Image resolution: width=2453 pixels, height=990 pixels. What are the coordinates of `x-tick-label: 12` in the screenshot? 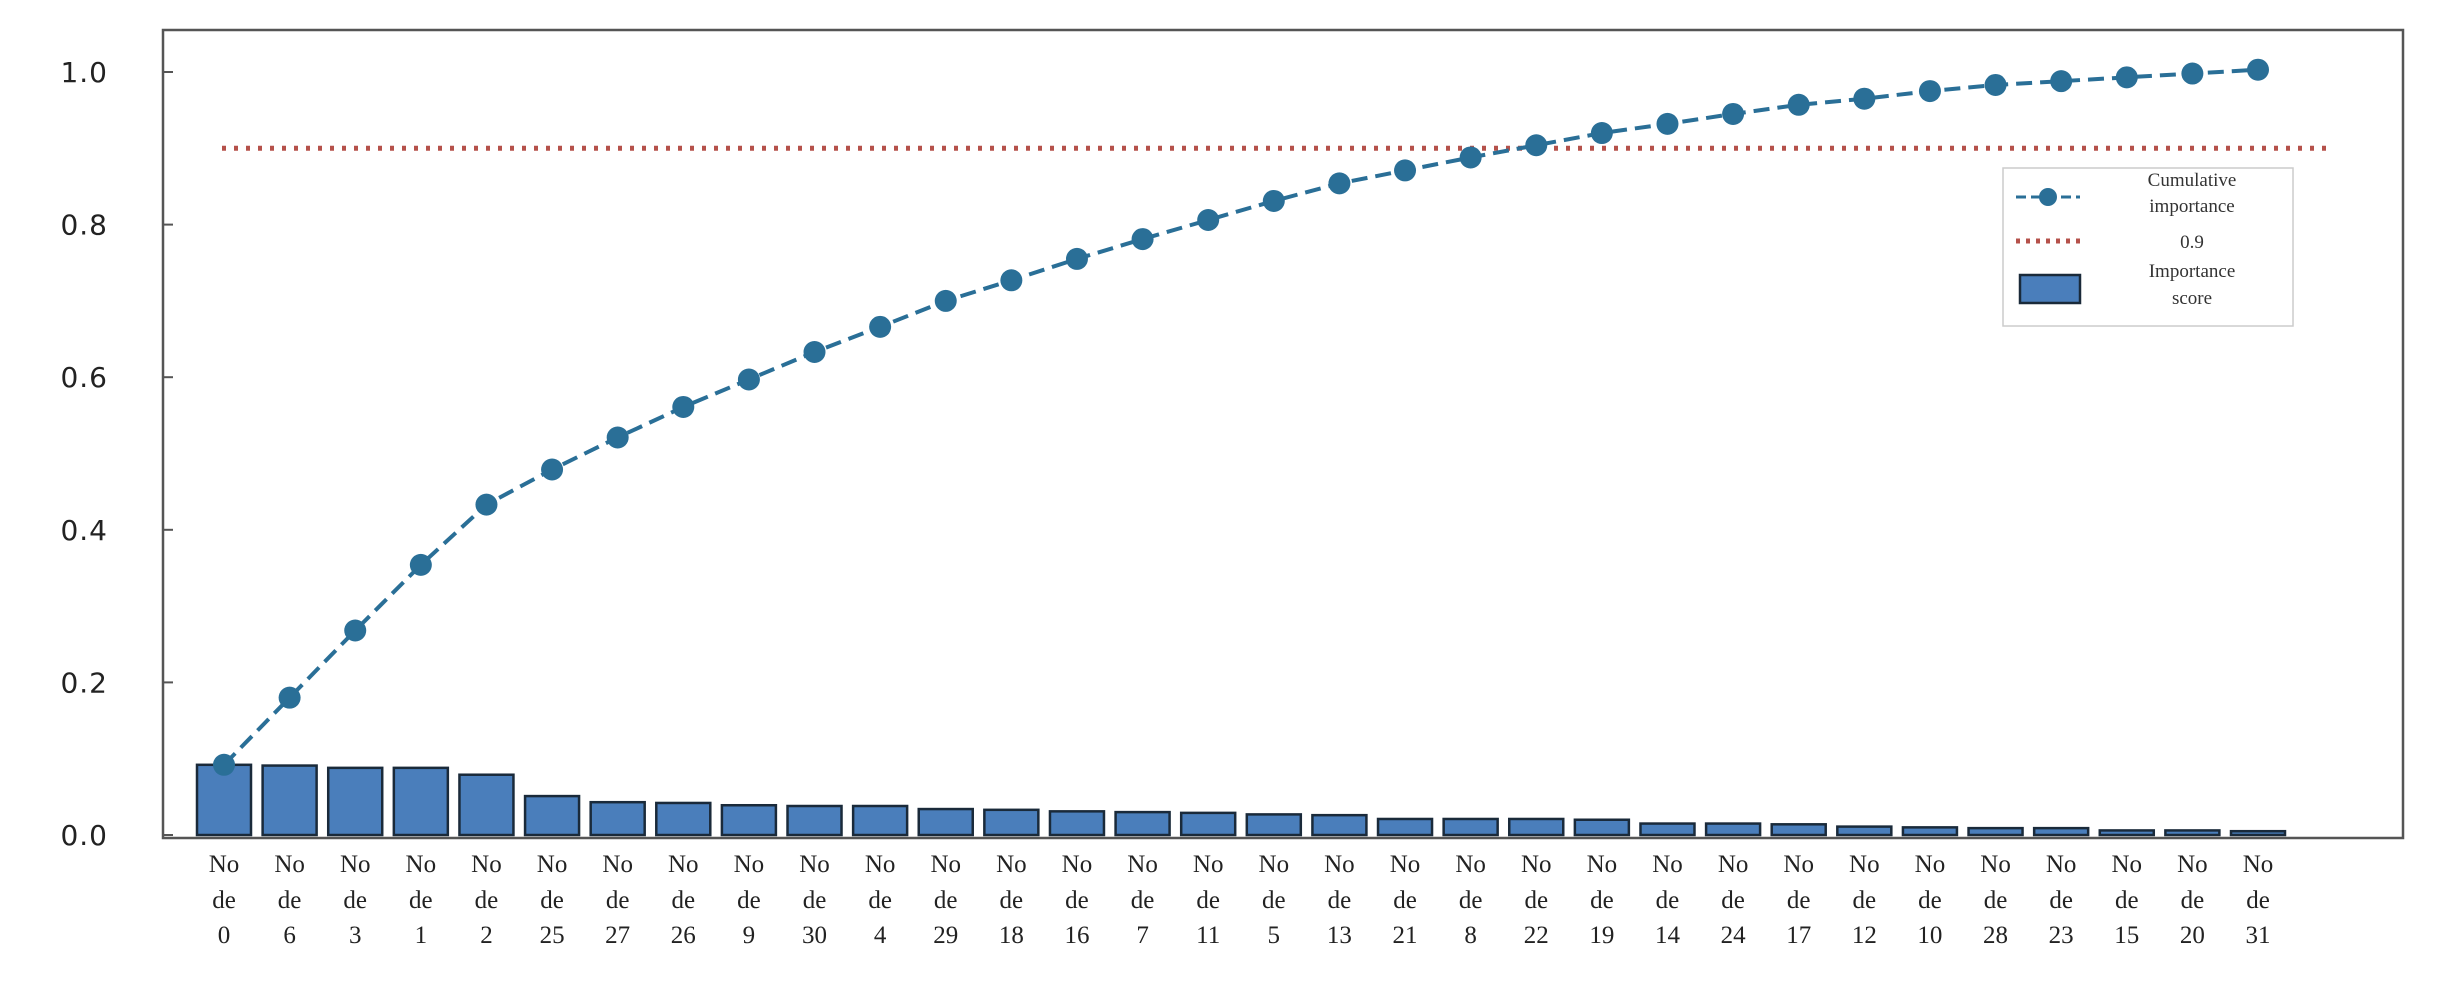 It's located at (1864, 935).